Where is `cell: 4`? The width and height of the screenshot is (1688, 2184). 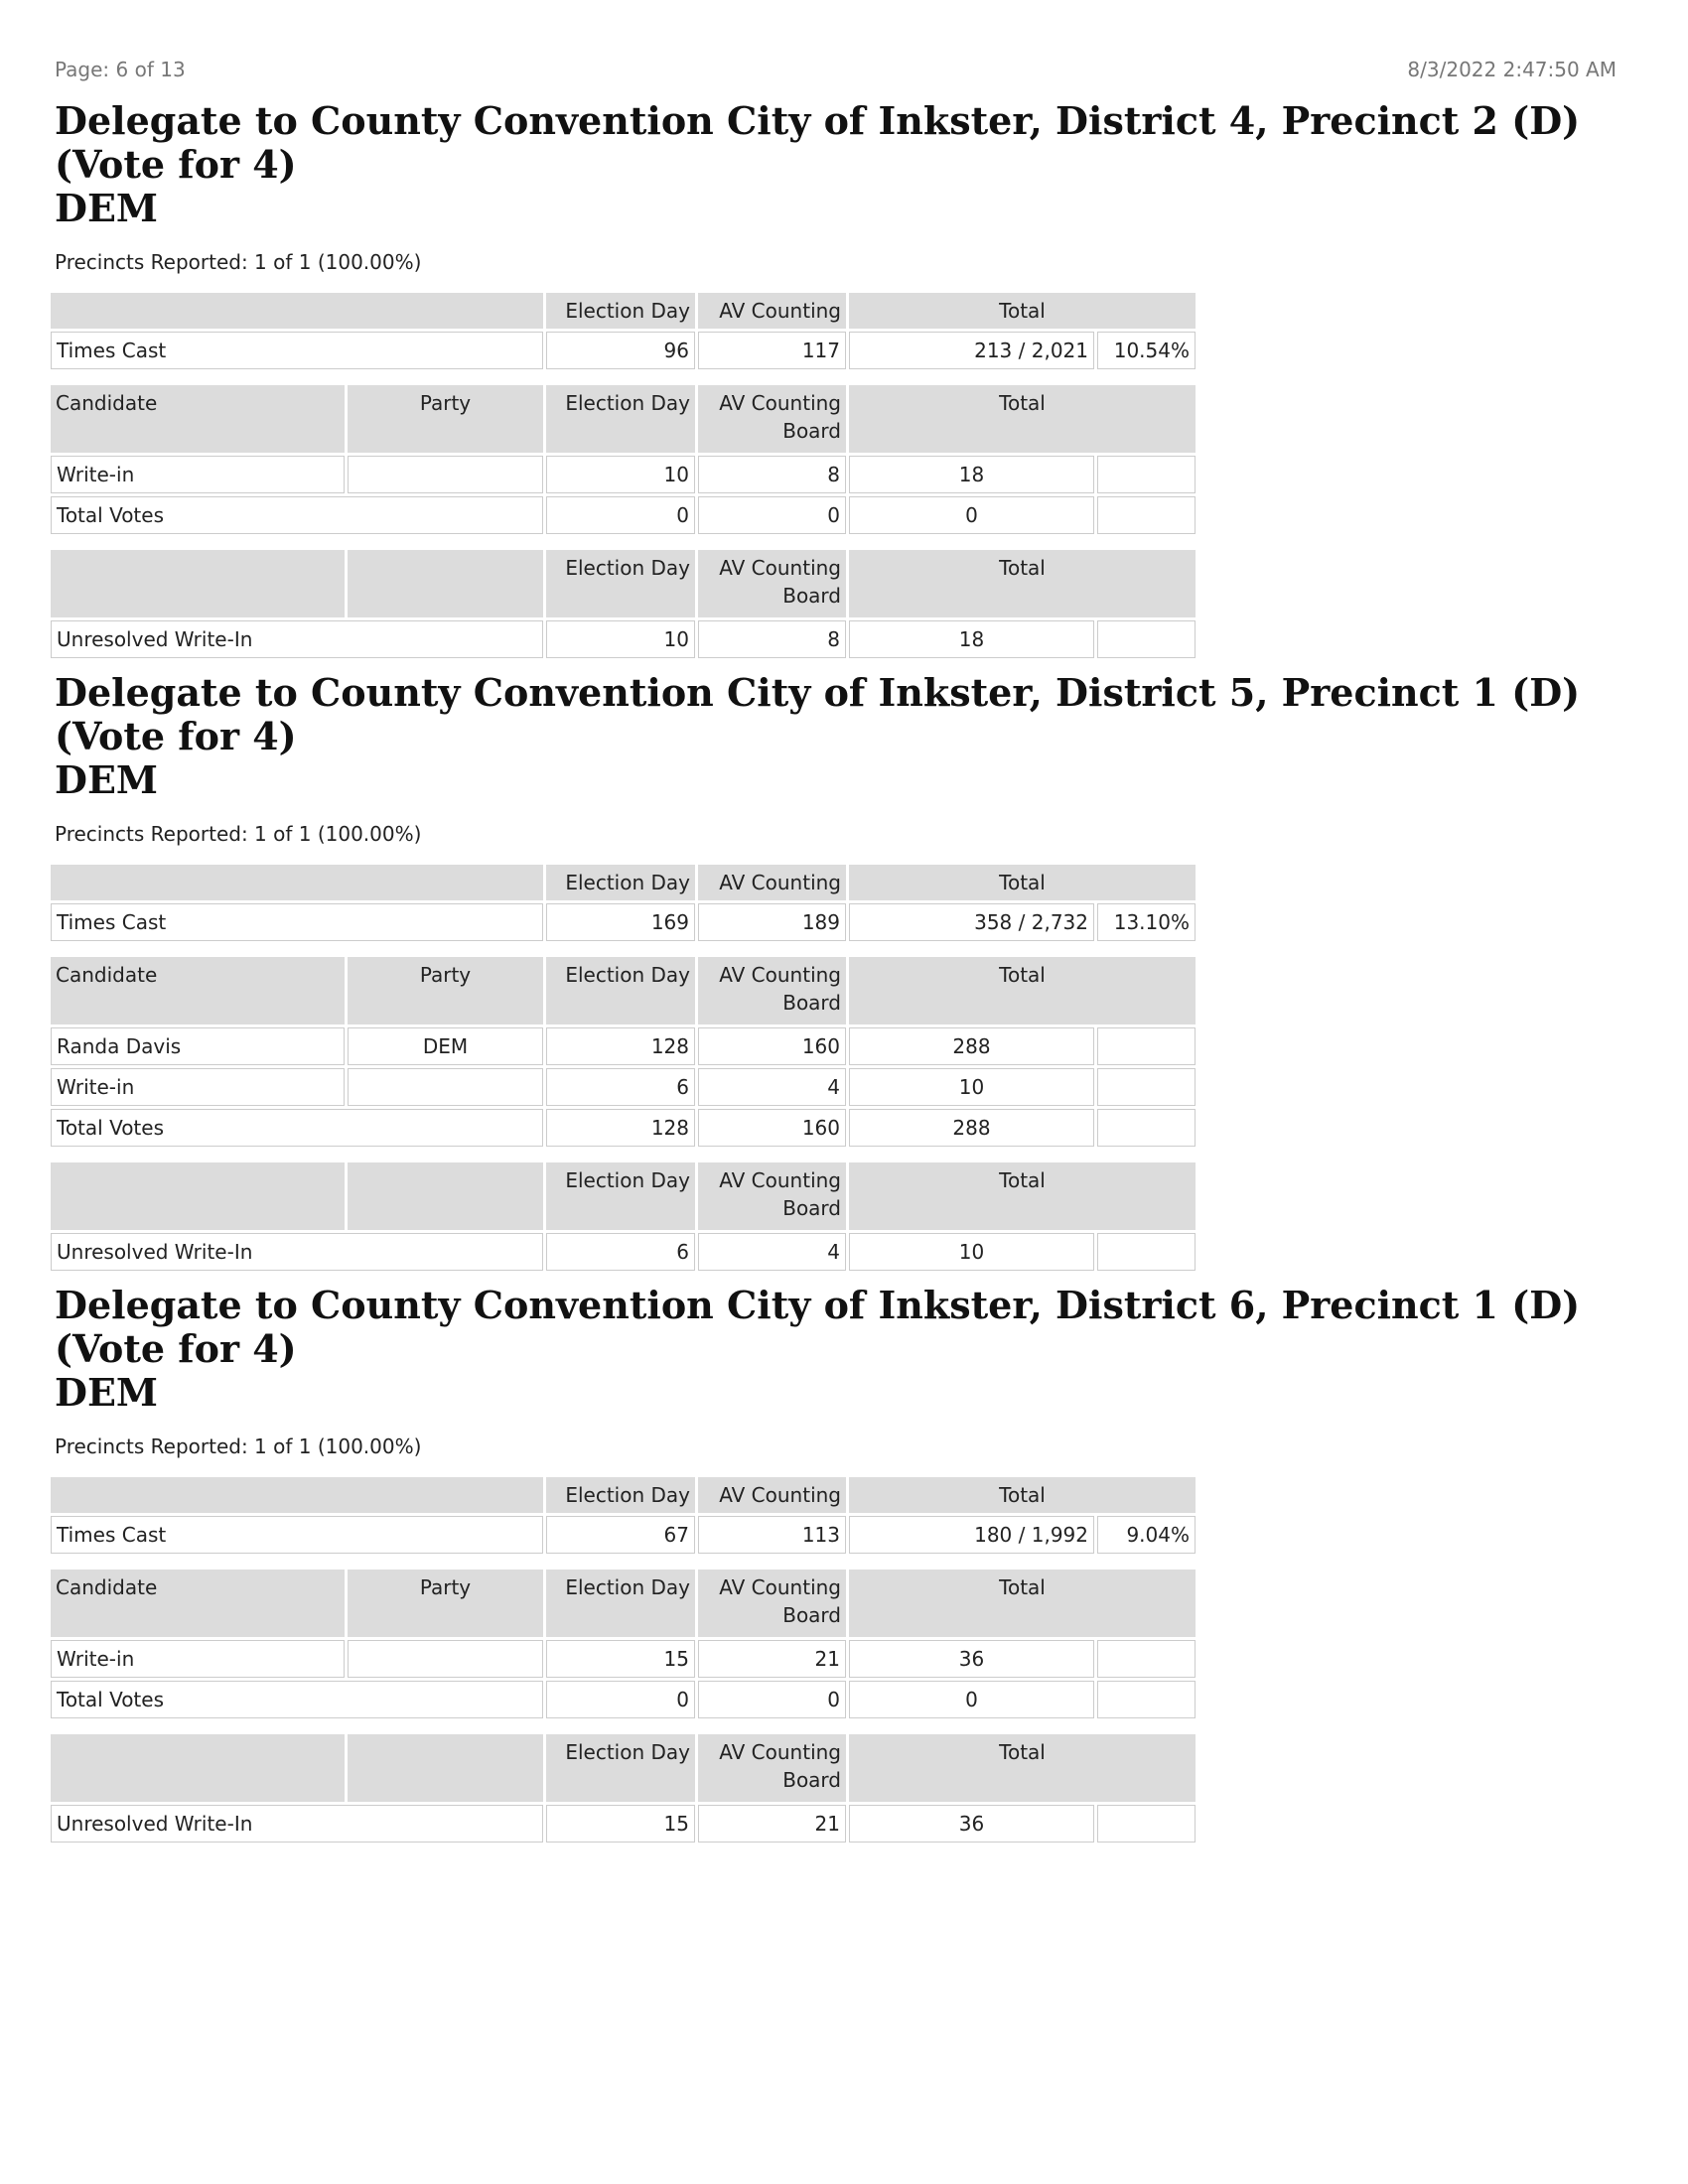
cell: 4 is located at coordinates (772, 1252).